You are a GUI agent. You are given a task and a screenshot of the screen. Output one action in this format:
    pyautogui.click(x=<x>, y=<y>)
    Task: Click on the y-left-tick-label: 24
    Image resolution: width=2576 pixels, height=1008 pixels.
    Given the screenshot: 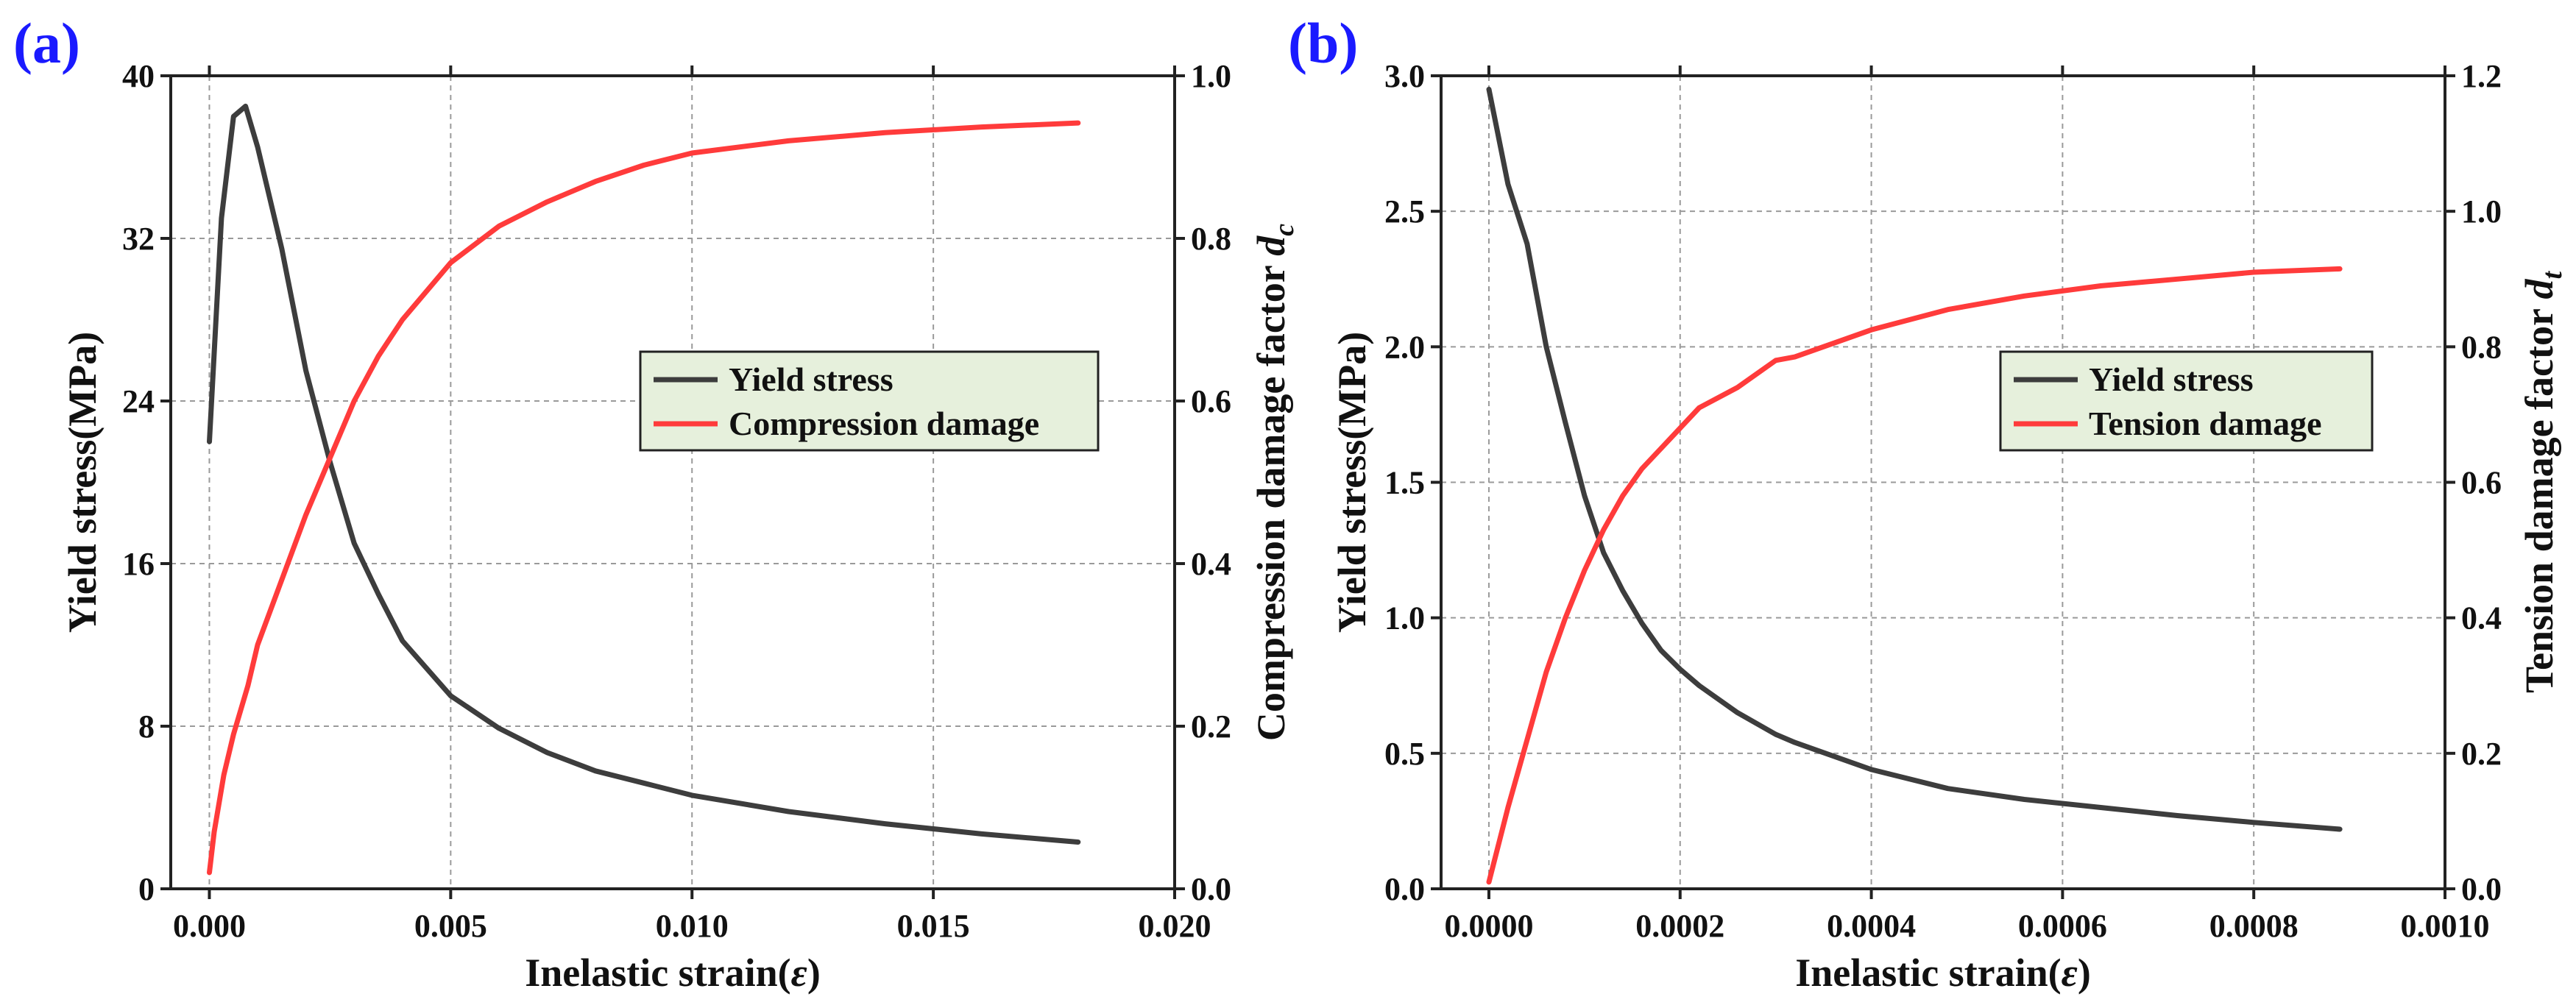 What is the action you would take?
    pyautogui.click(x=138, y=401)
    